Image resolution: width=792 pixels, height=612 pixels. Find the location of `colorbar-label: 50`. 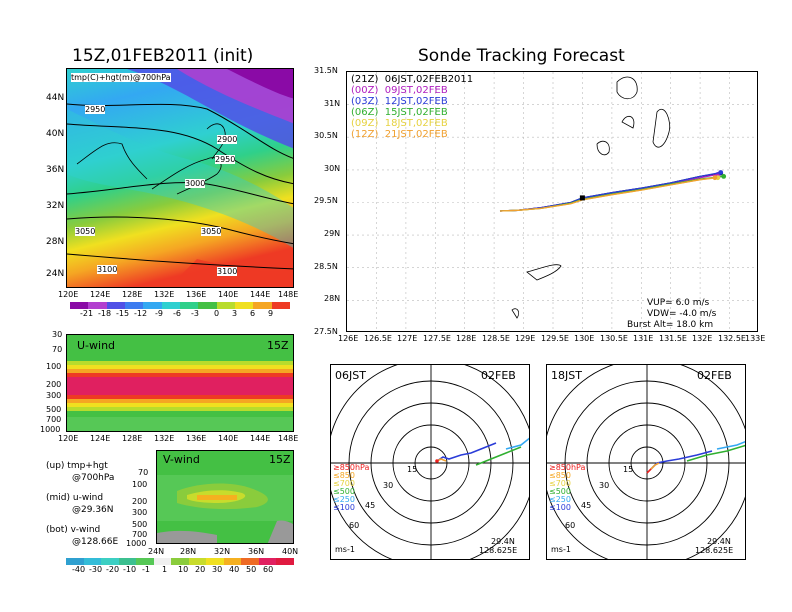

colorbar-label: 50 is located at coordinates (251, 569).